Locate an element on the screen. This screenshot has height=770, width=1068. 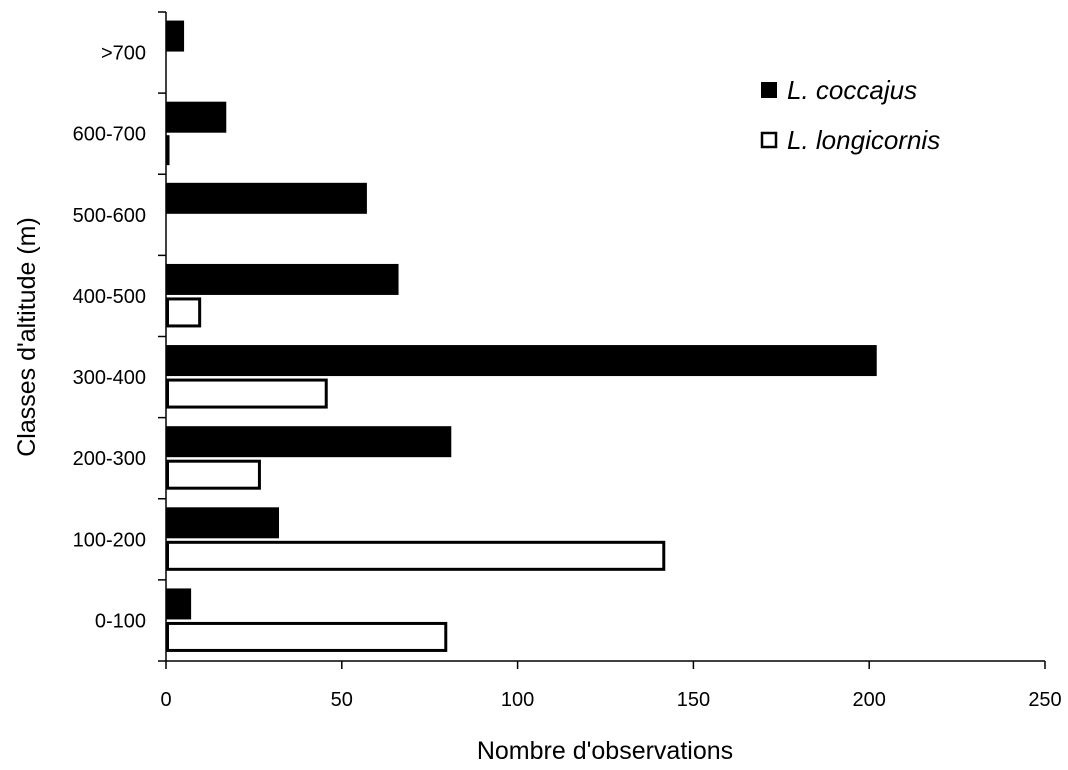
y-tick-label-100-200: 100-200 is located at coordinates (109, 540).